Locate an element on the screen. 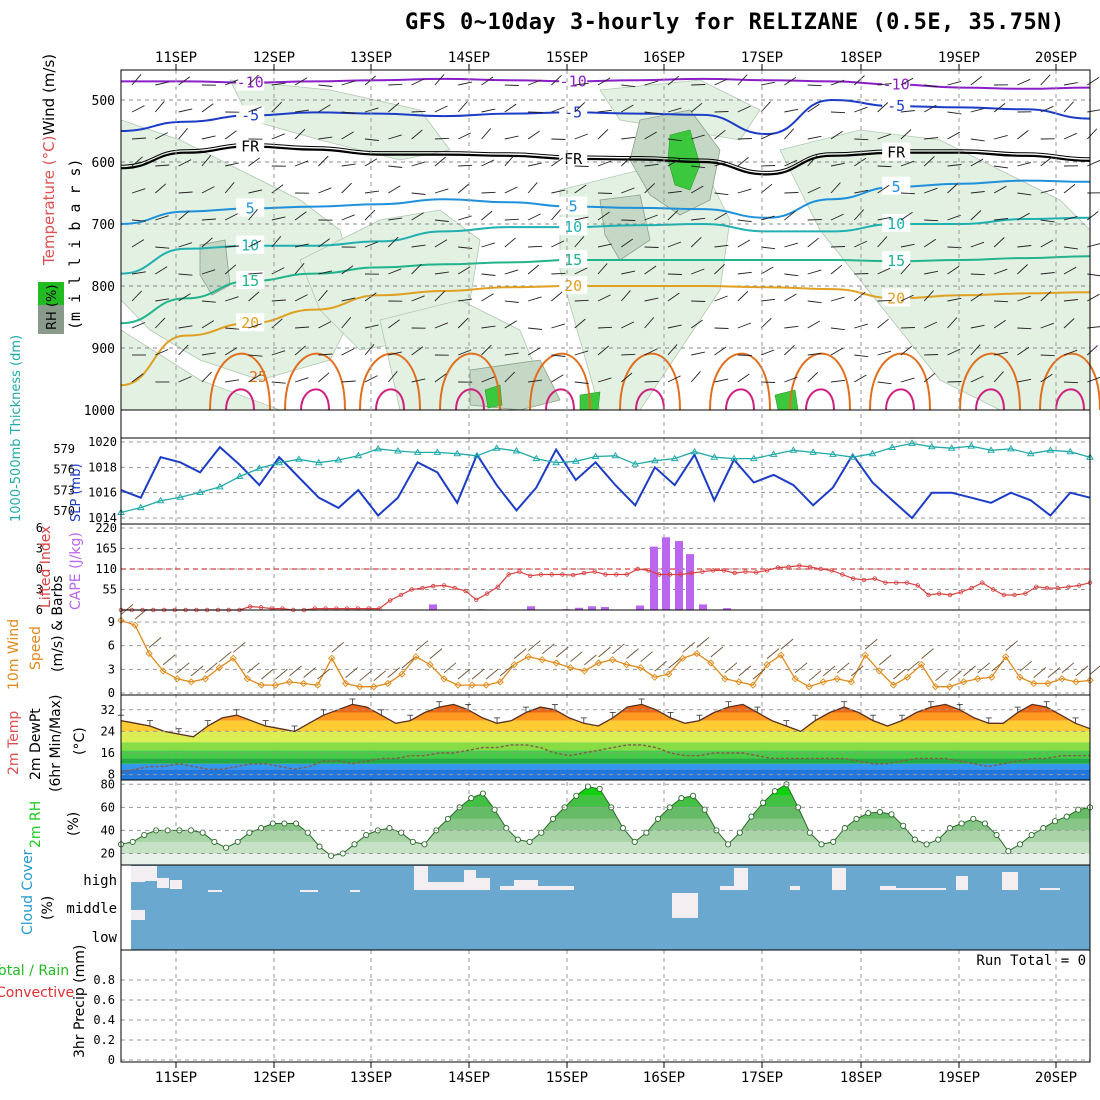 The image size is (1100, 1100). li-tick-label: 3 is located at coordinates (39, 549).